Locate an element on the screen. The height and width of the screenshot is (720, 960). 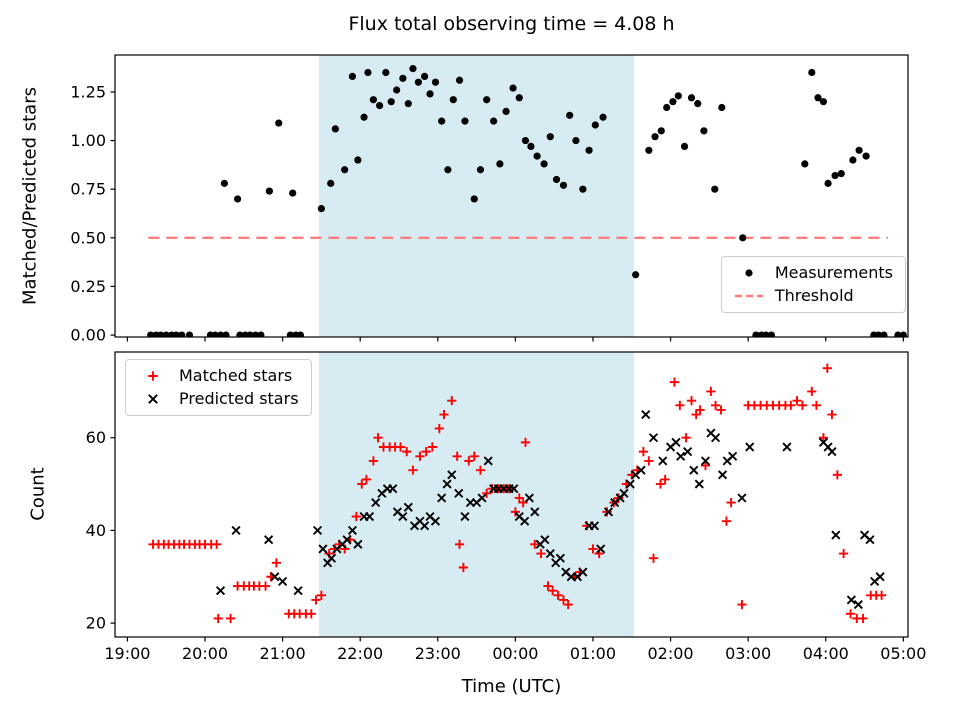
x-tick-label: 03:00 is located at coordinates (748, 653).